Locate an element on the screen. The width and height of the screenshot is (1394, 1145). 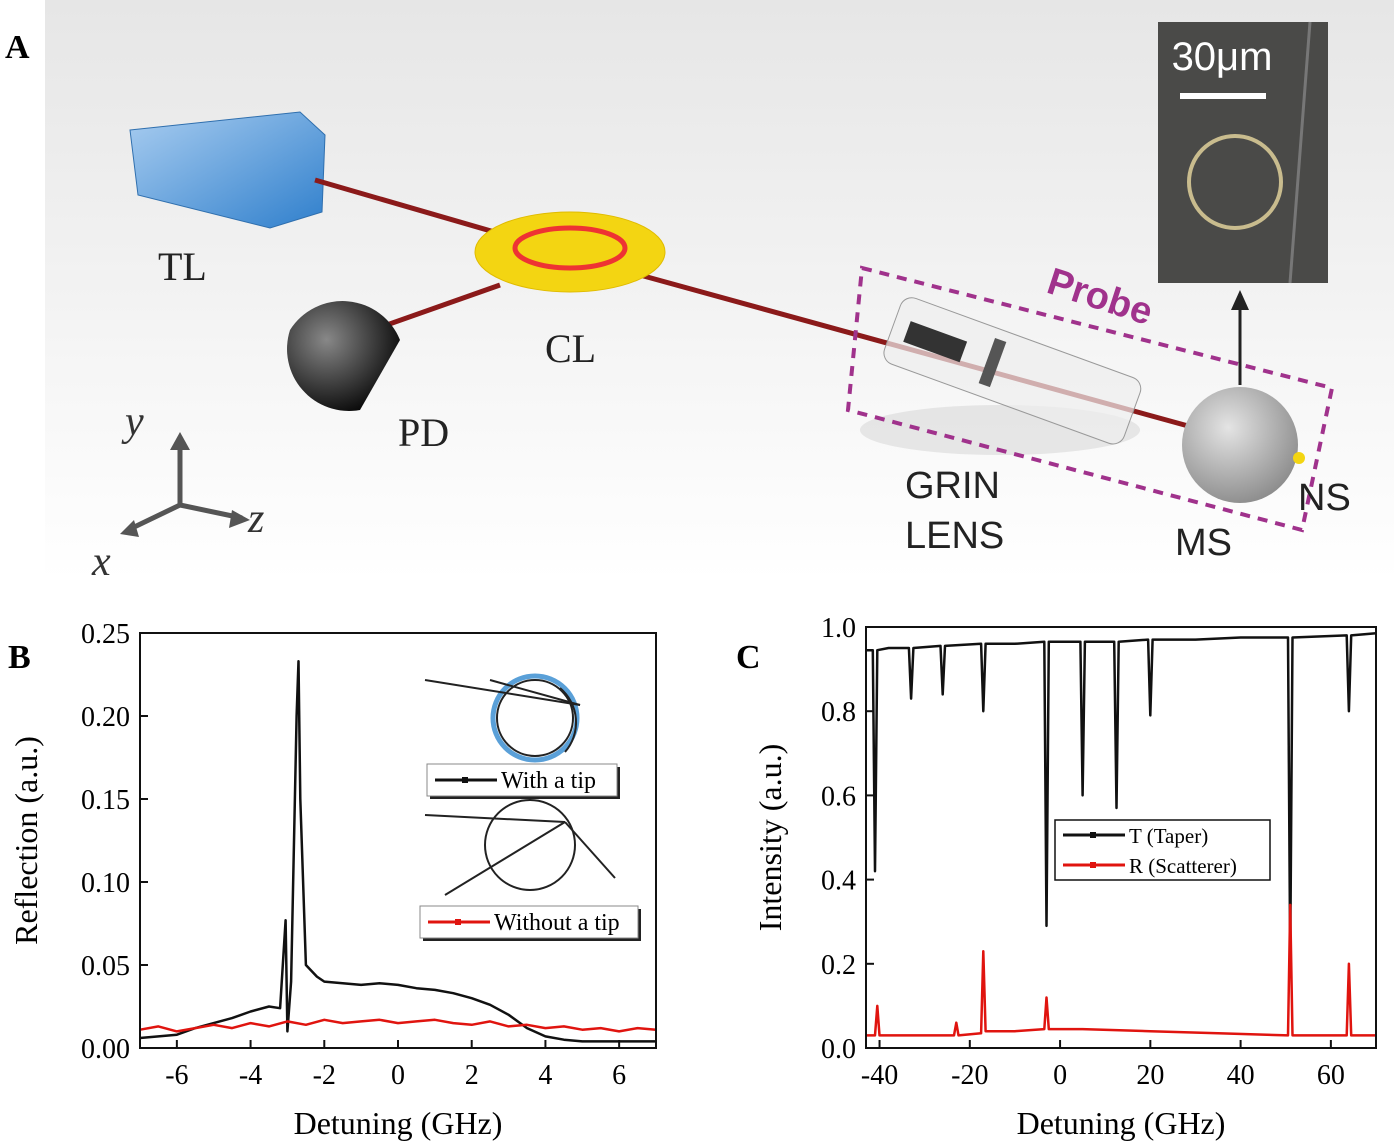
x-tick-label: 60 is located at coordinates (1331, 1075).